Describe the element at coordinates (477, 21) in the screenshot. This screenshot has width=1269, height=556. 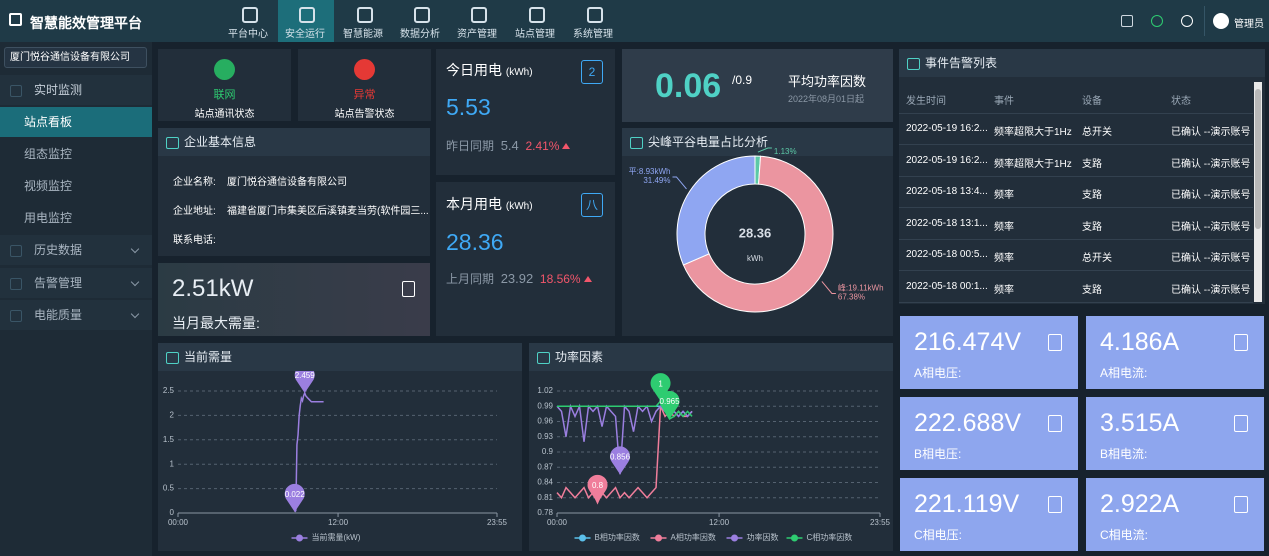
I see `nav-item: 资产管理` at that location.